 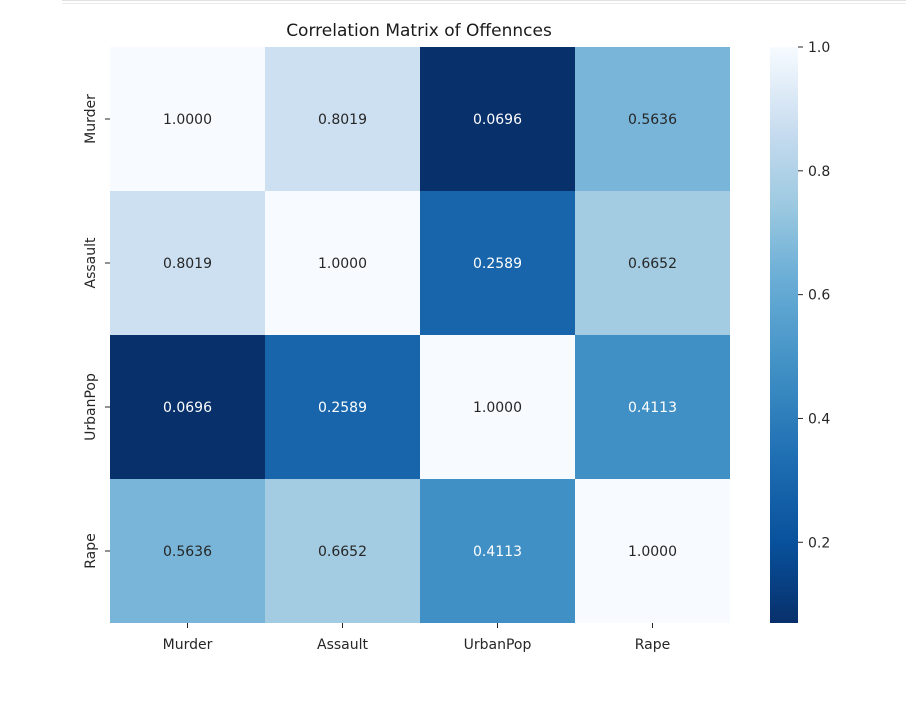 What do you see at coordinates (417, 638) in the screenshot?
I see `x-axis: Murder Assault UrbanPop Rape` at bounding box center [417, 638].